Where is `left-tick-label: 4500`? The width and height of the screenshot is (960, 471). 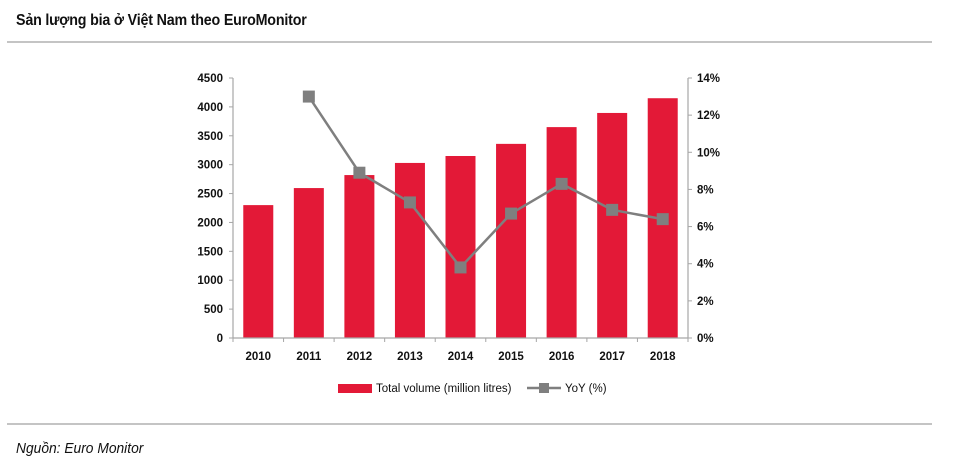
left-tick-label: 4500 is located at coordinates (210, 79).